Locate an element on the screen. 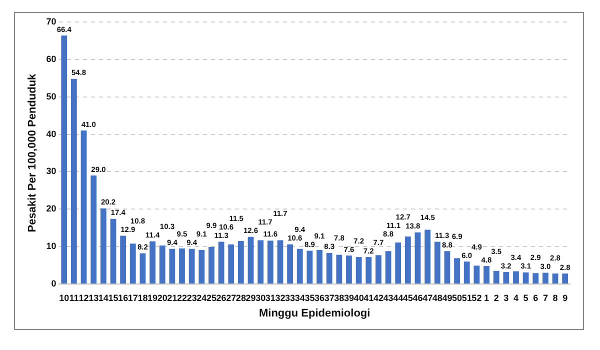 The width and height of the screenshot is (600, 350). x-tick-label: 41 is located at coordinates (369, 297).